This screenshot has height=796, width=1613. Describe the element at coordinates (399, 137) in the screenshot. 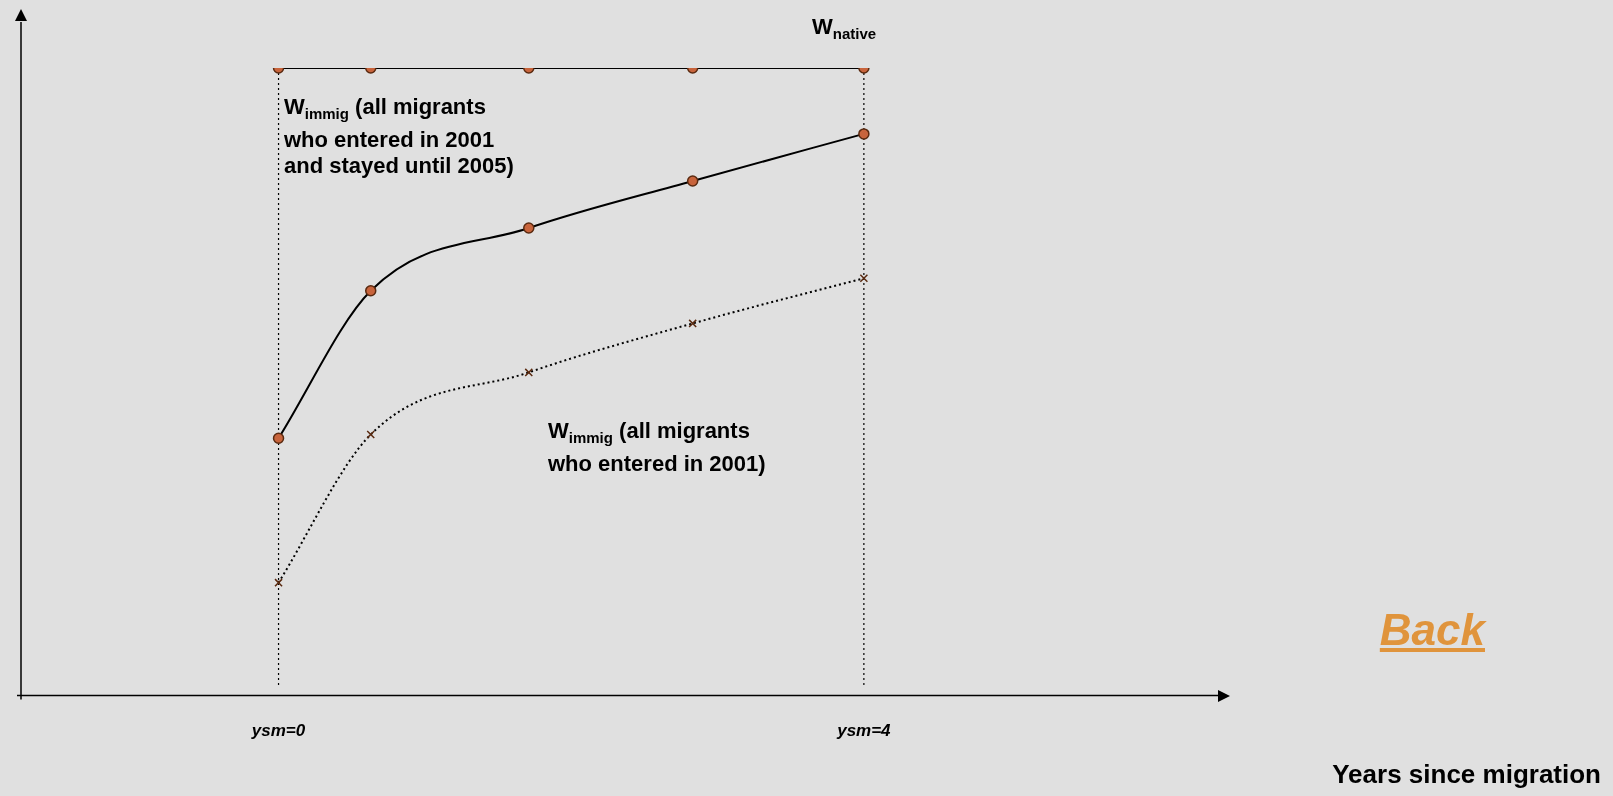

I see `annotation: W$_{immig}$ (all migrants who entered in 2001 and stayed until 2005)` at that location.